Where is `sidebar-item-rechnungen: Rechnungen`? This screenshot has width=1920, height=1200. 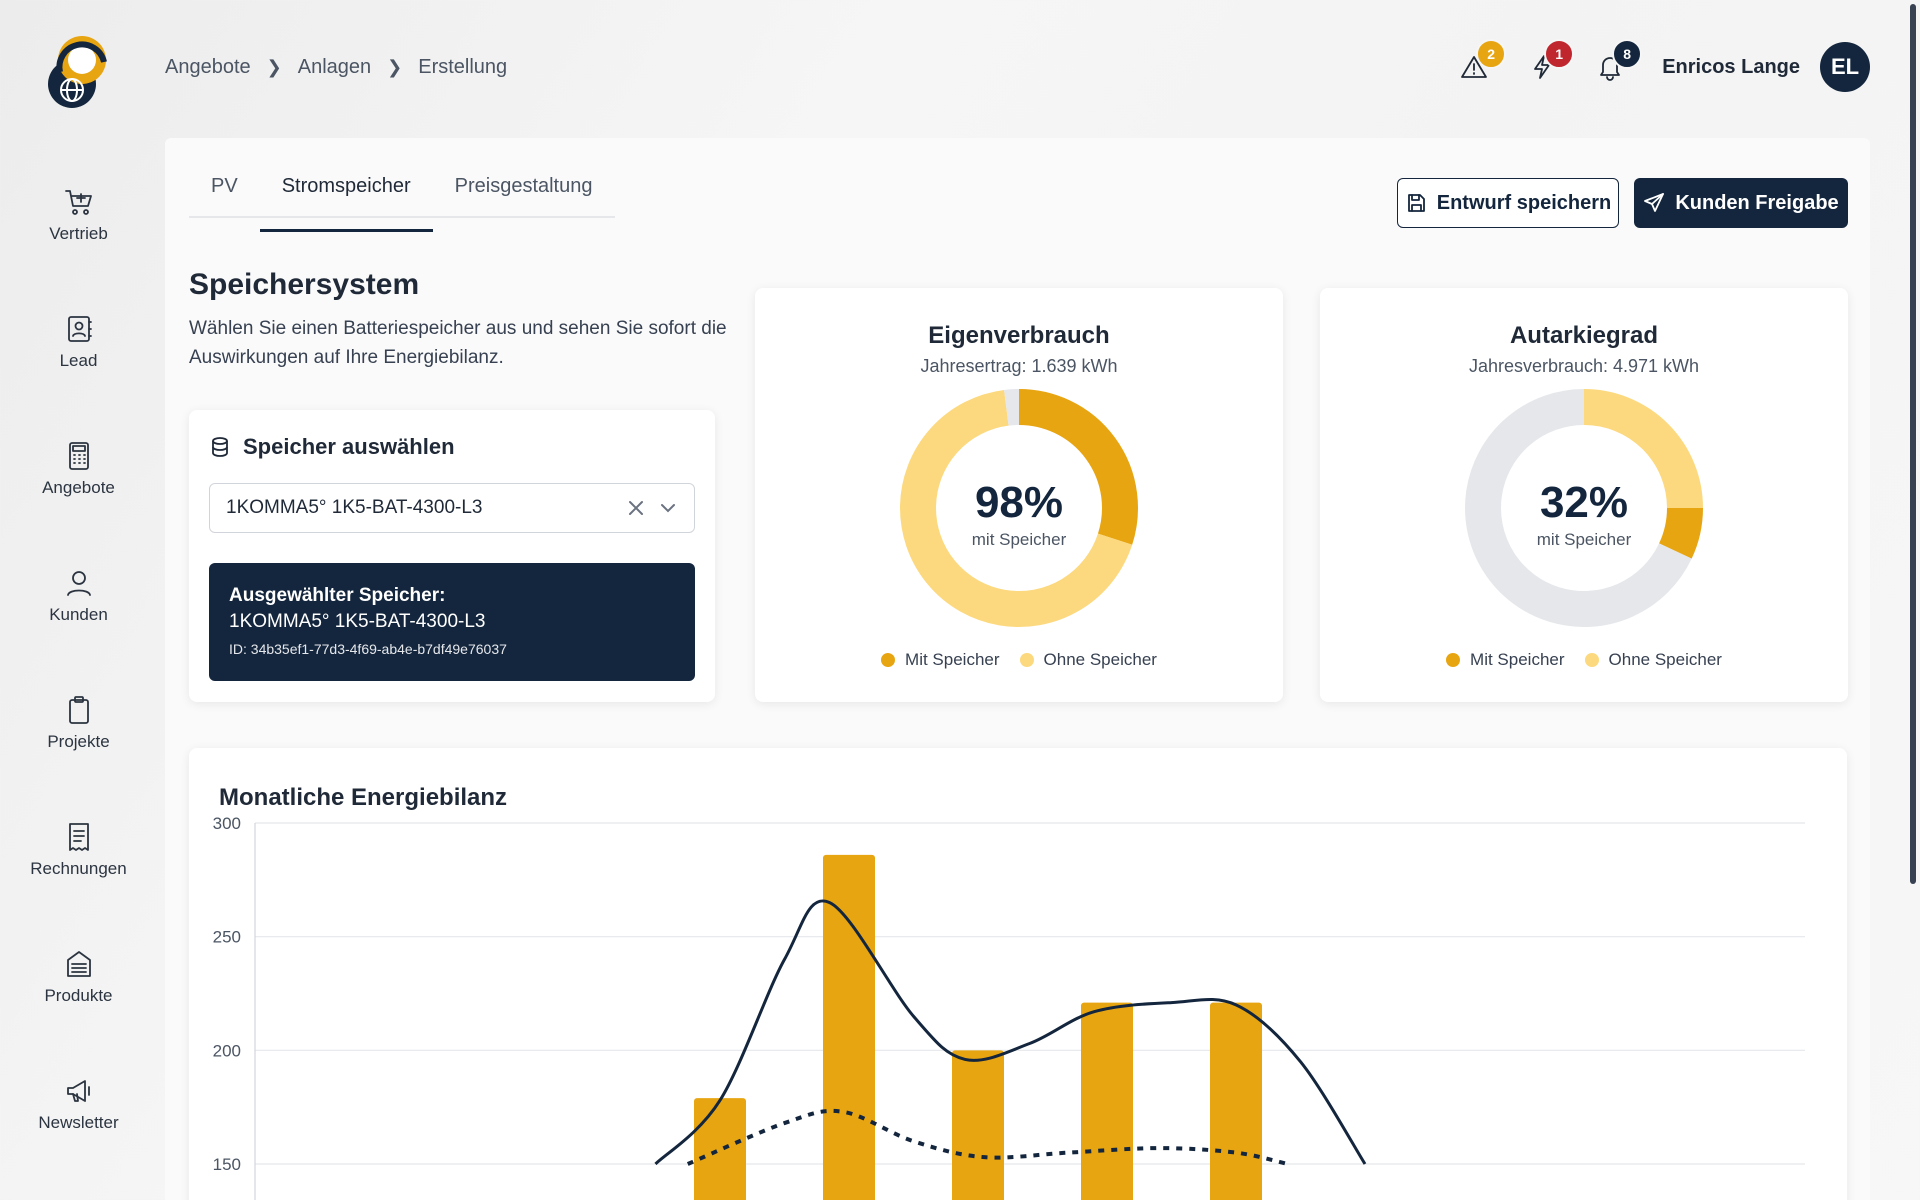 sidebar-item-rechnungen: Rechnungen is located at coordinates (78, 850).